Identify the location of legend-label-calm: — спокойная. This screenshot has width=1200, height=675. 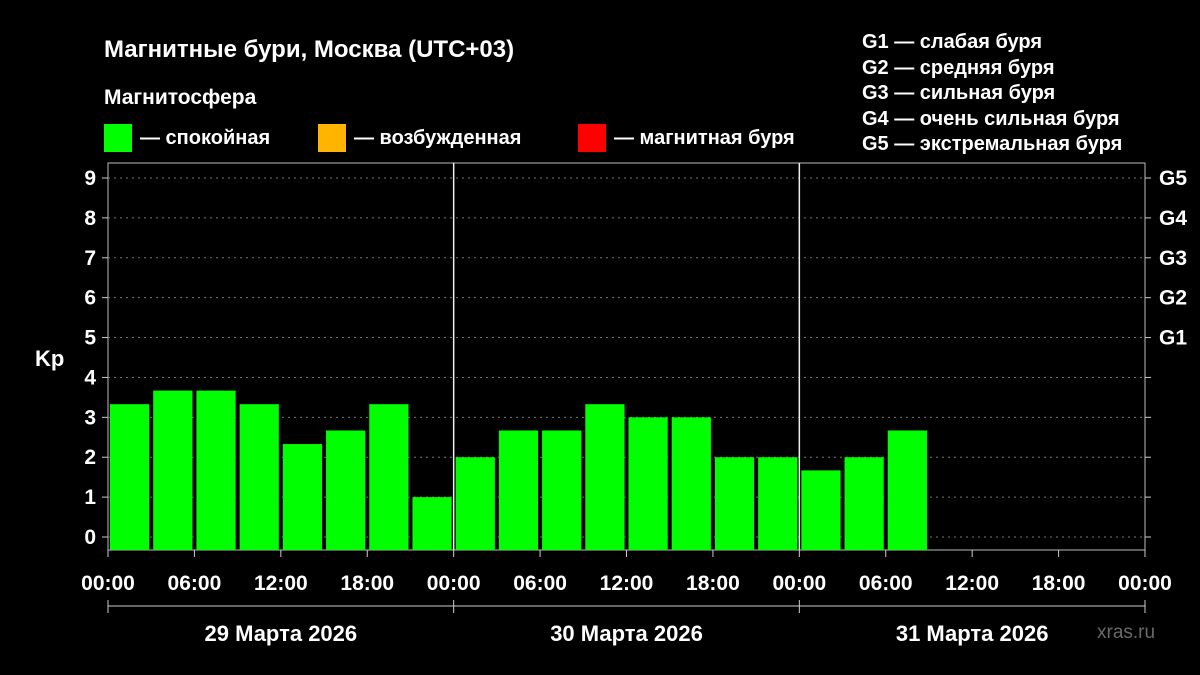
(205, 137).